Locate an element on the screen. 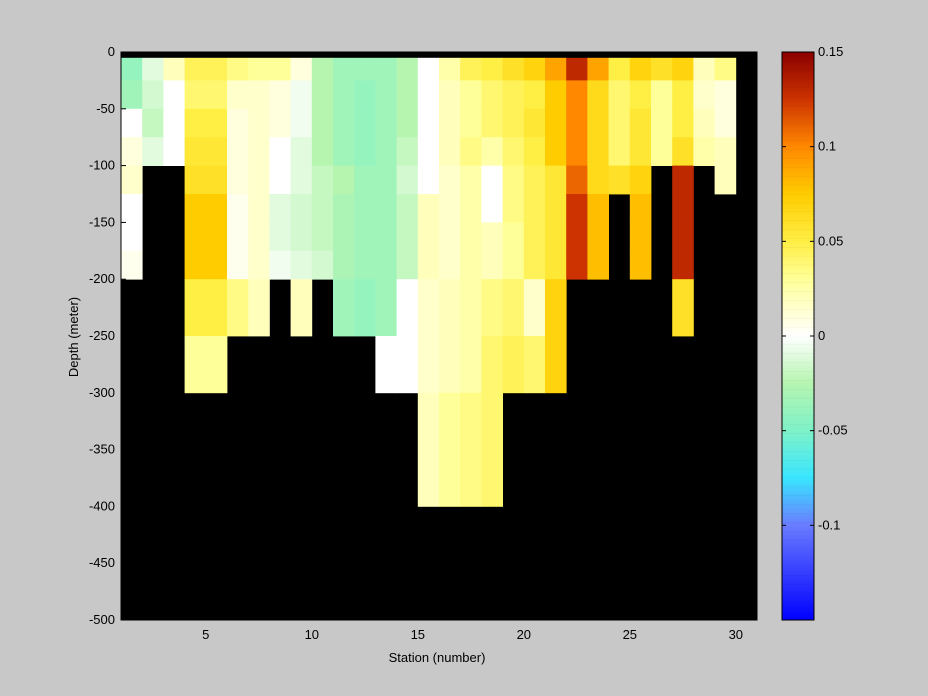  x-tick-label: 20 is located at coordinates (524, 634).